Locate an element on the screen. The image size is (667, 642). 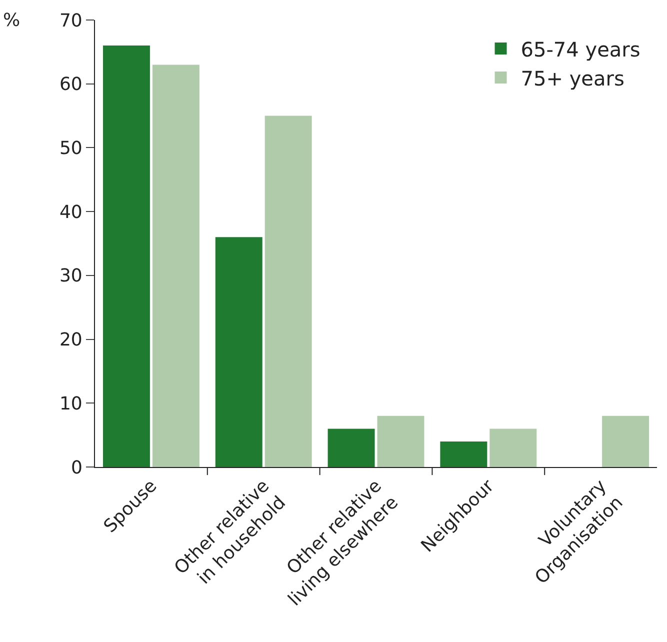
legend-label: 65-74 years is located at coordinates (580, 49).